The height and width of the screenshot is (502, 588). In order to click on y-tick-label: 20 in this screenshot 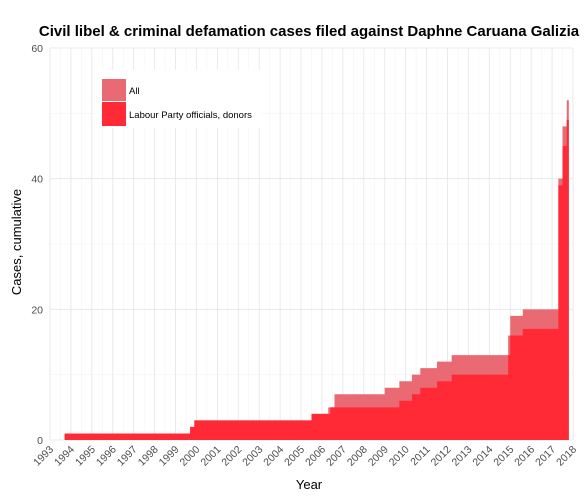, I will do `click(37, 310)`.